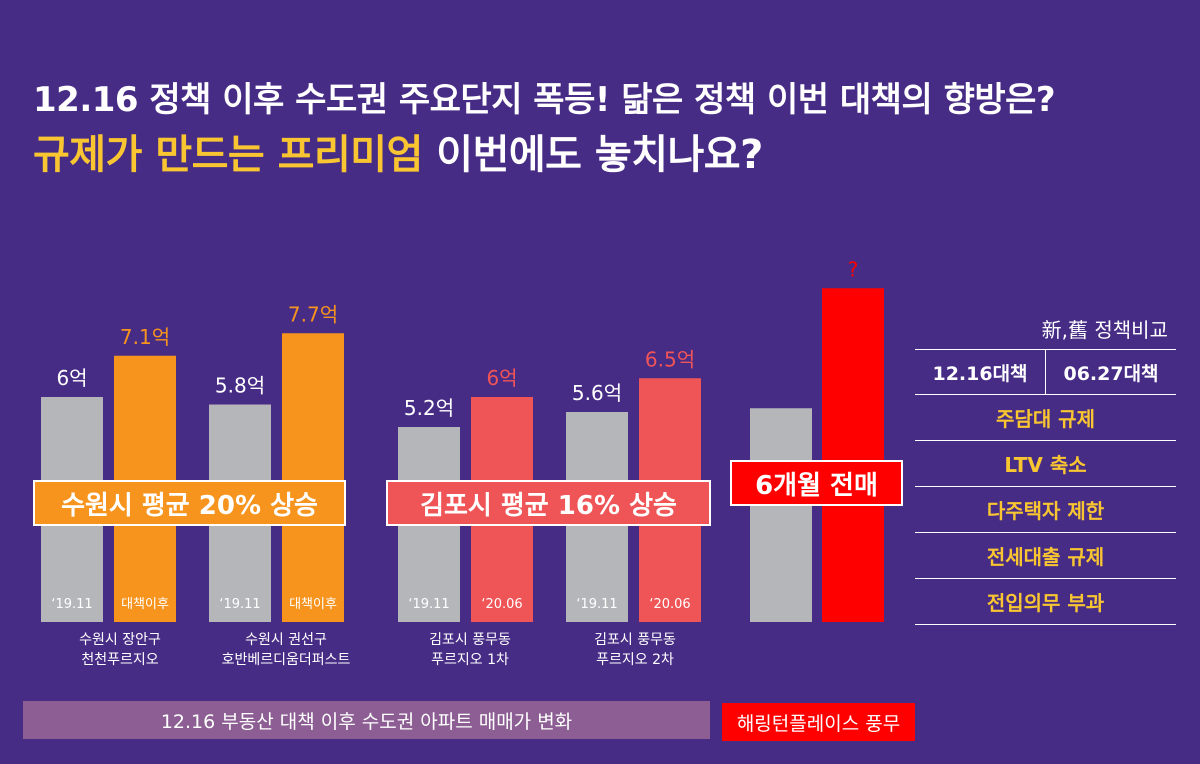 The width and height of the screenshot is (1200, 764). What do you see at coordinates (470, 660) in the screenshot?
I see `caption-line: 푸르지오 1차` at bounding box center [470, 660].